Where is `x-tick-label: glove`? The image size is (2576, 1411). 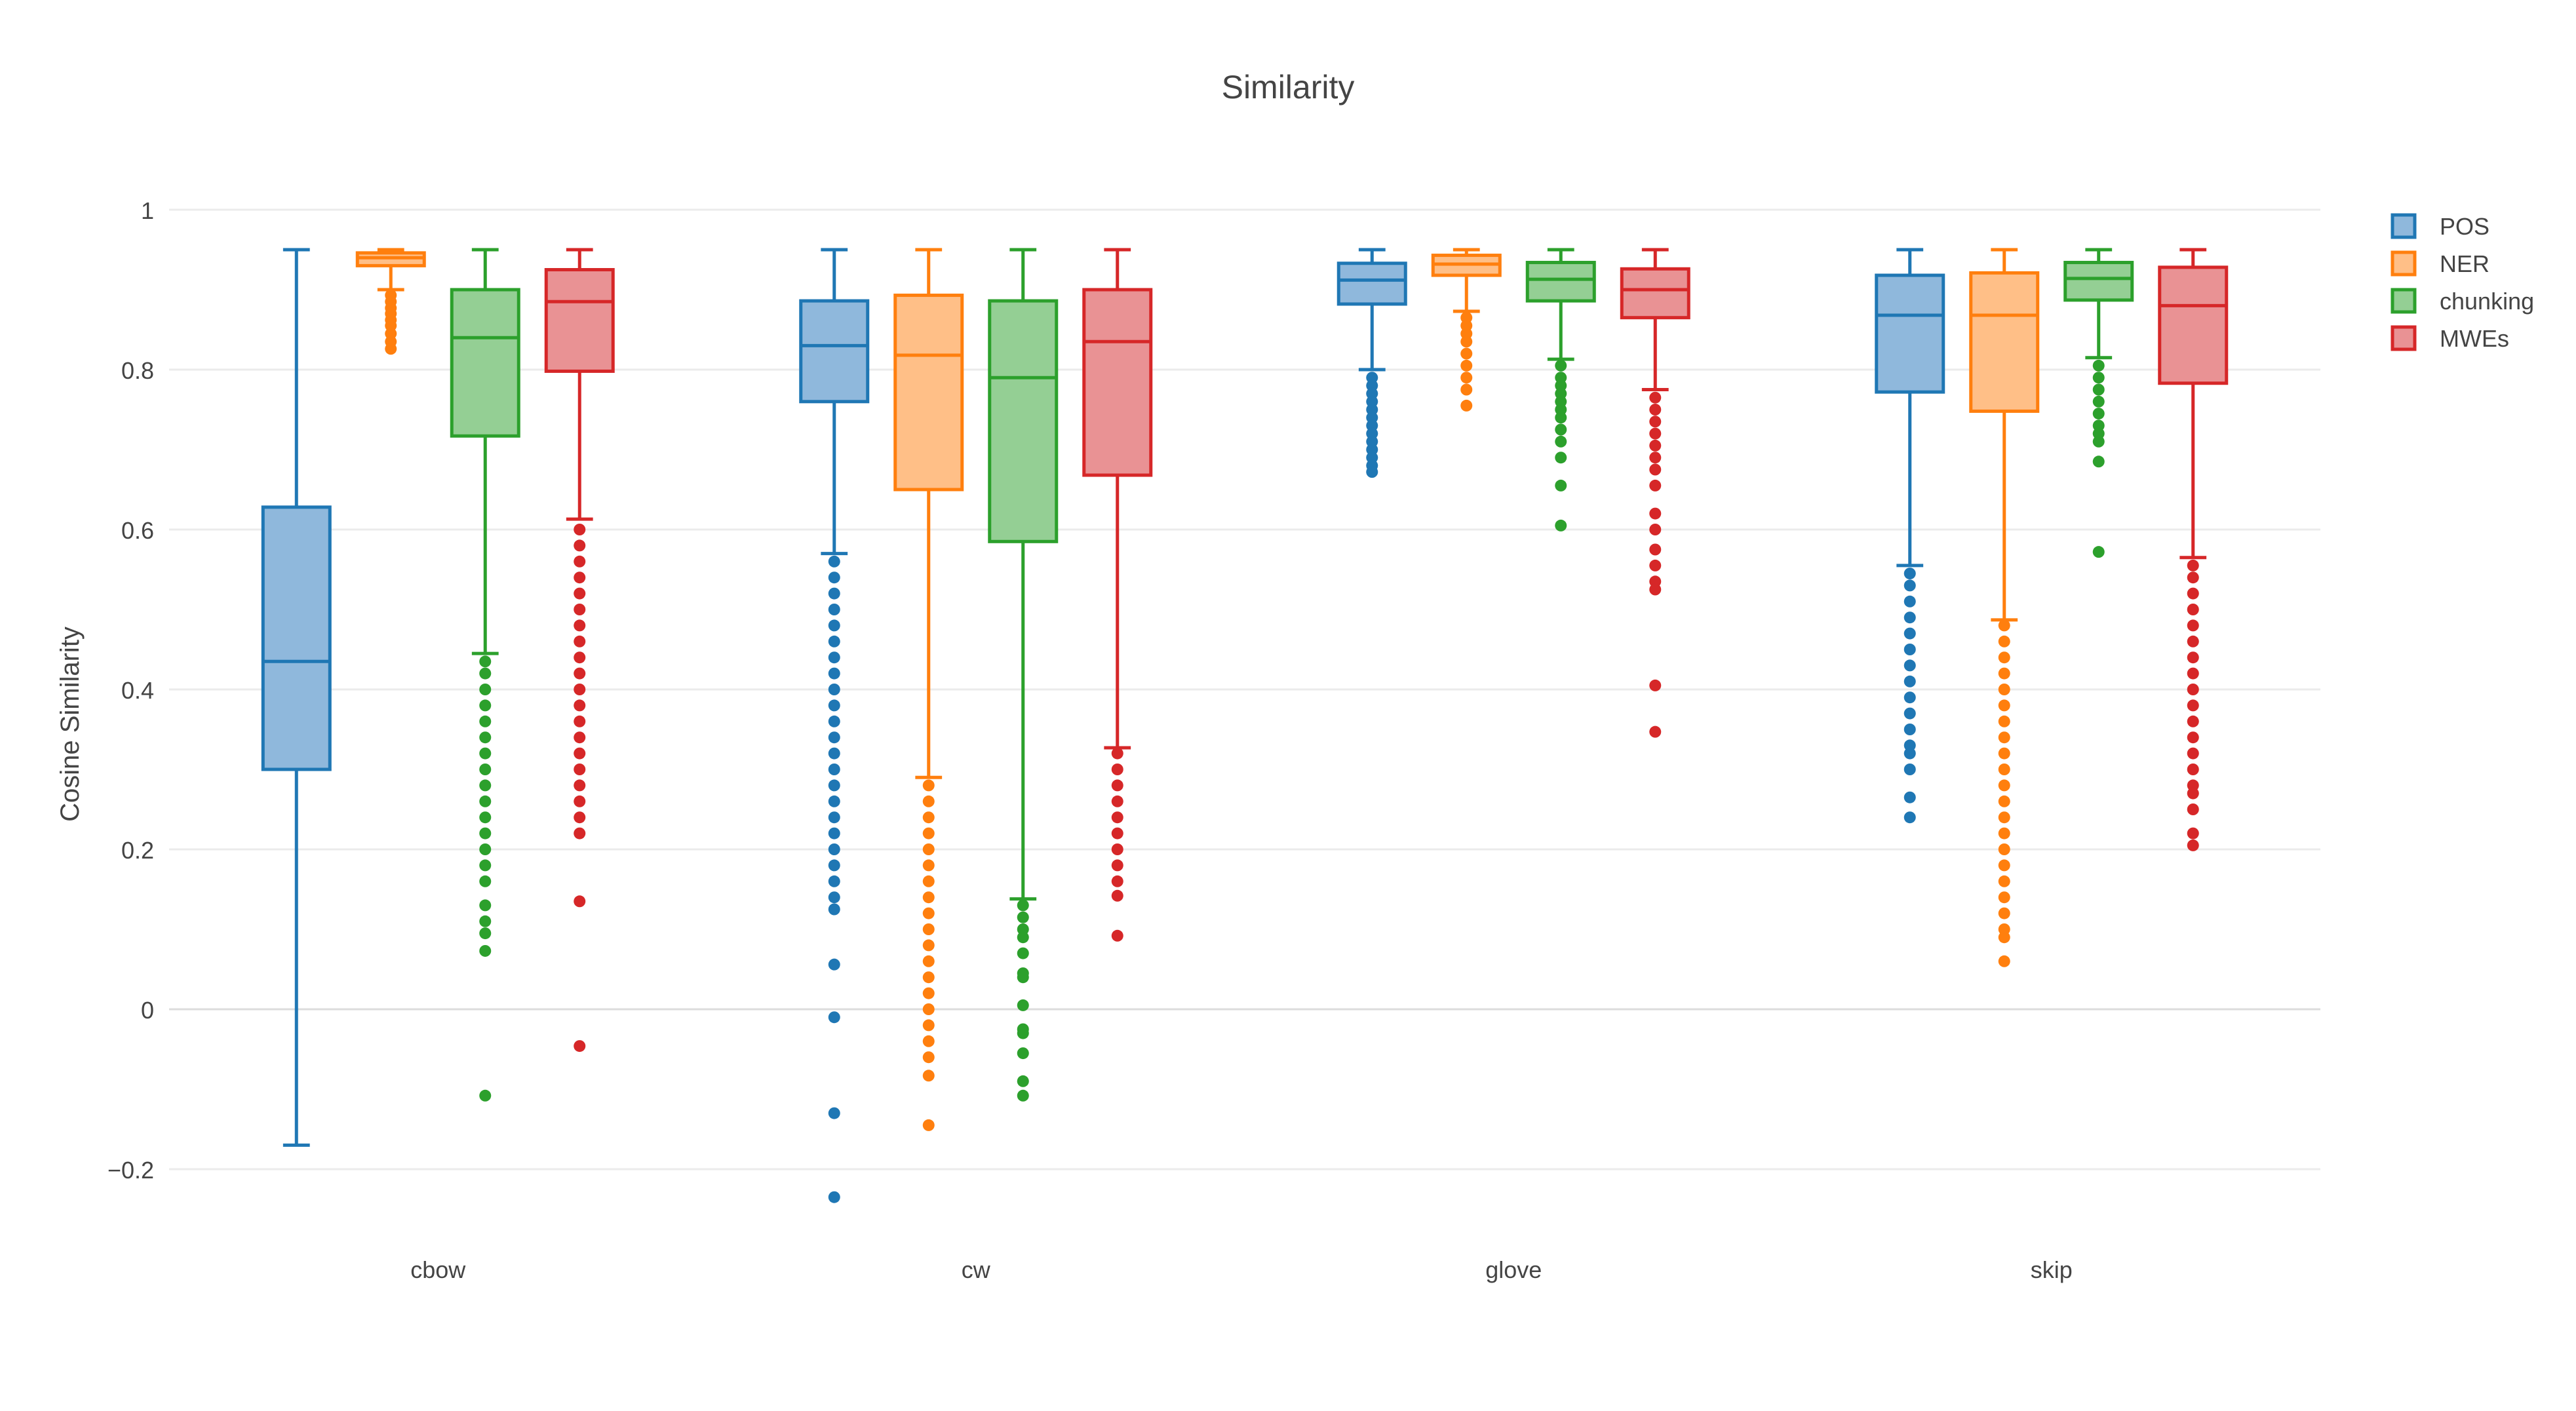 x-tick-label: glove is located at coordinates (1513, 1269).